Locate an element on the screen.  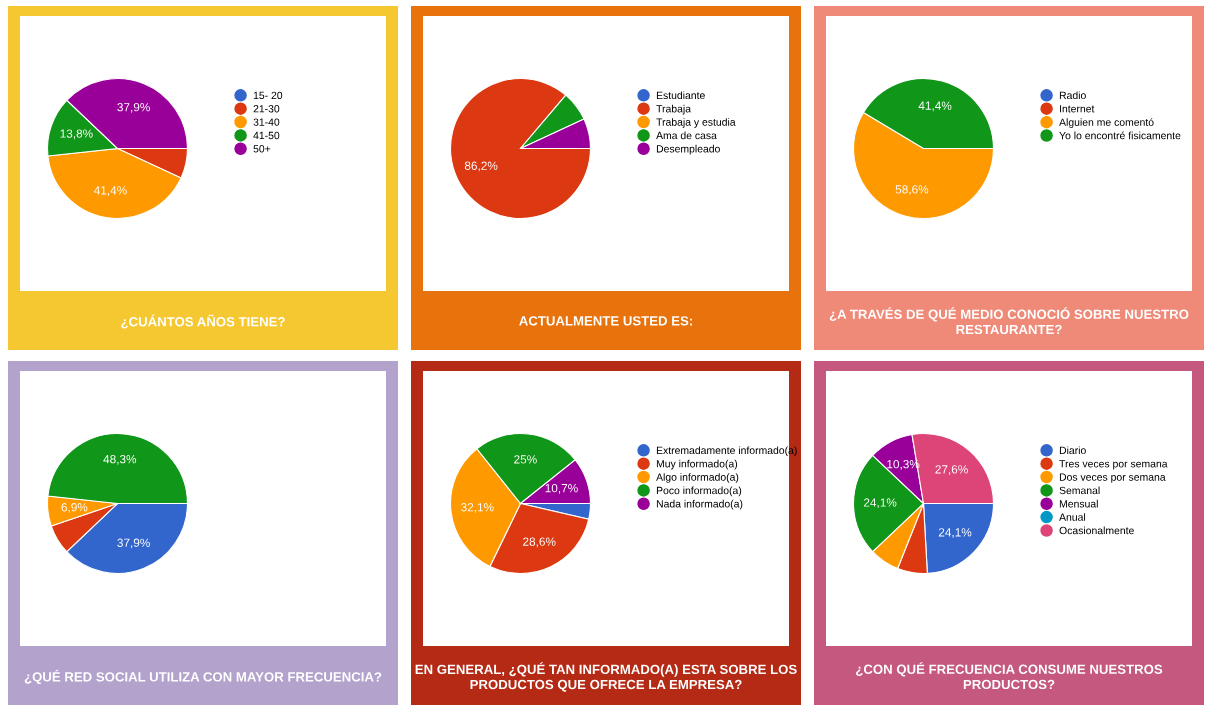
legend-label: 50+ is located at coordinates (262, 149).